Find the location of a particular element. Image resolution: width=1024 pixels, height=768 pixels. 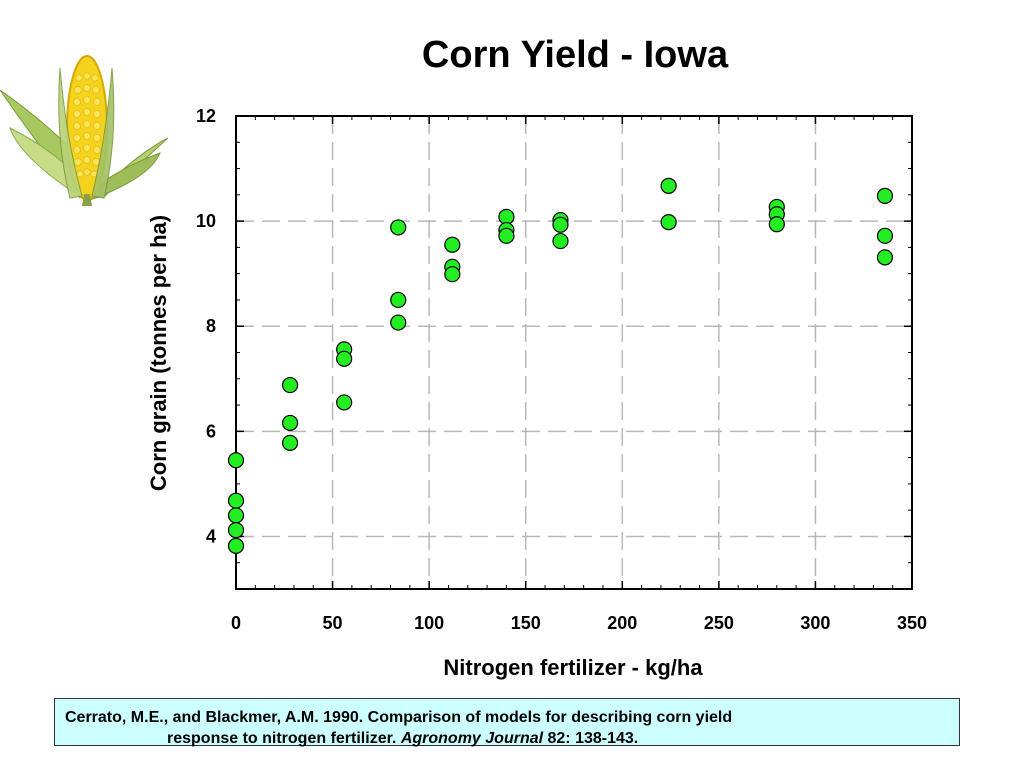

x-tick-label: 350 is located at coordinates (912, 623).